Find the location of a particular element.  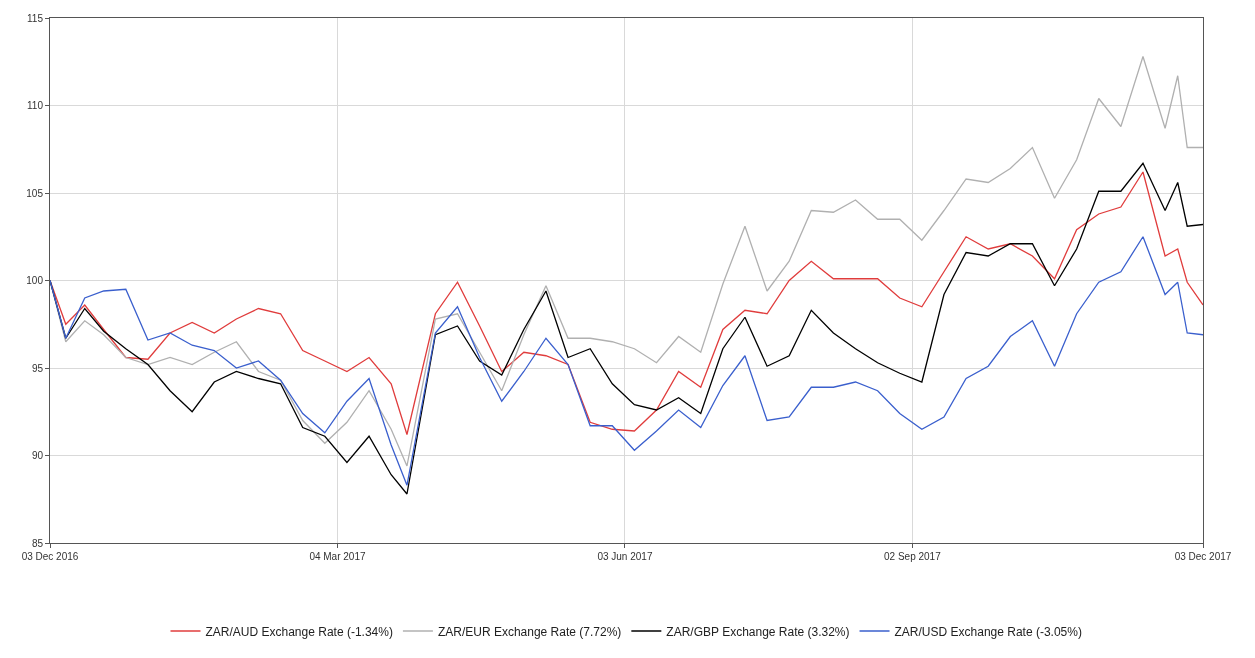

y-tick-label: 105 is located at coordinates (35, 193).